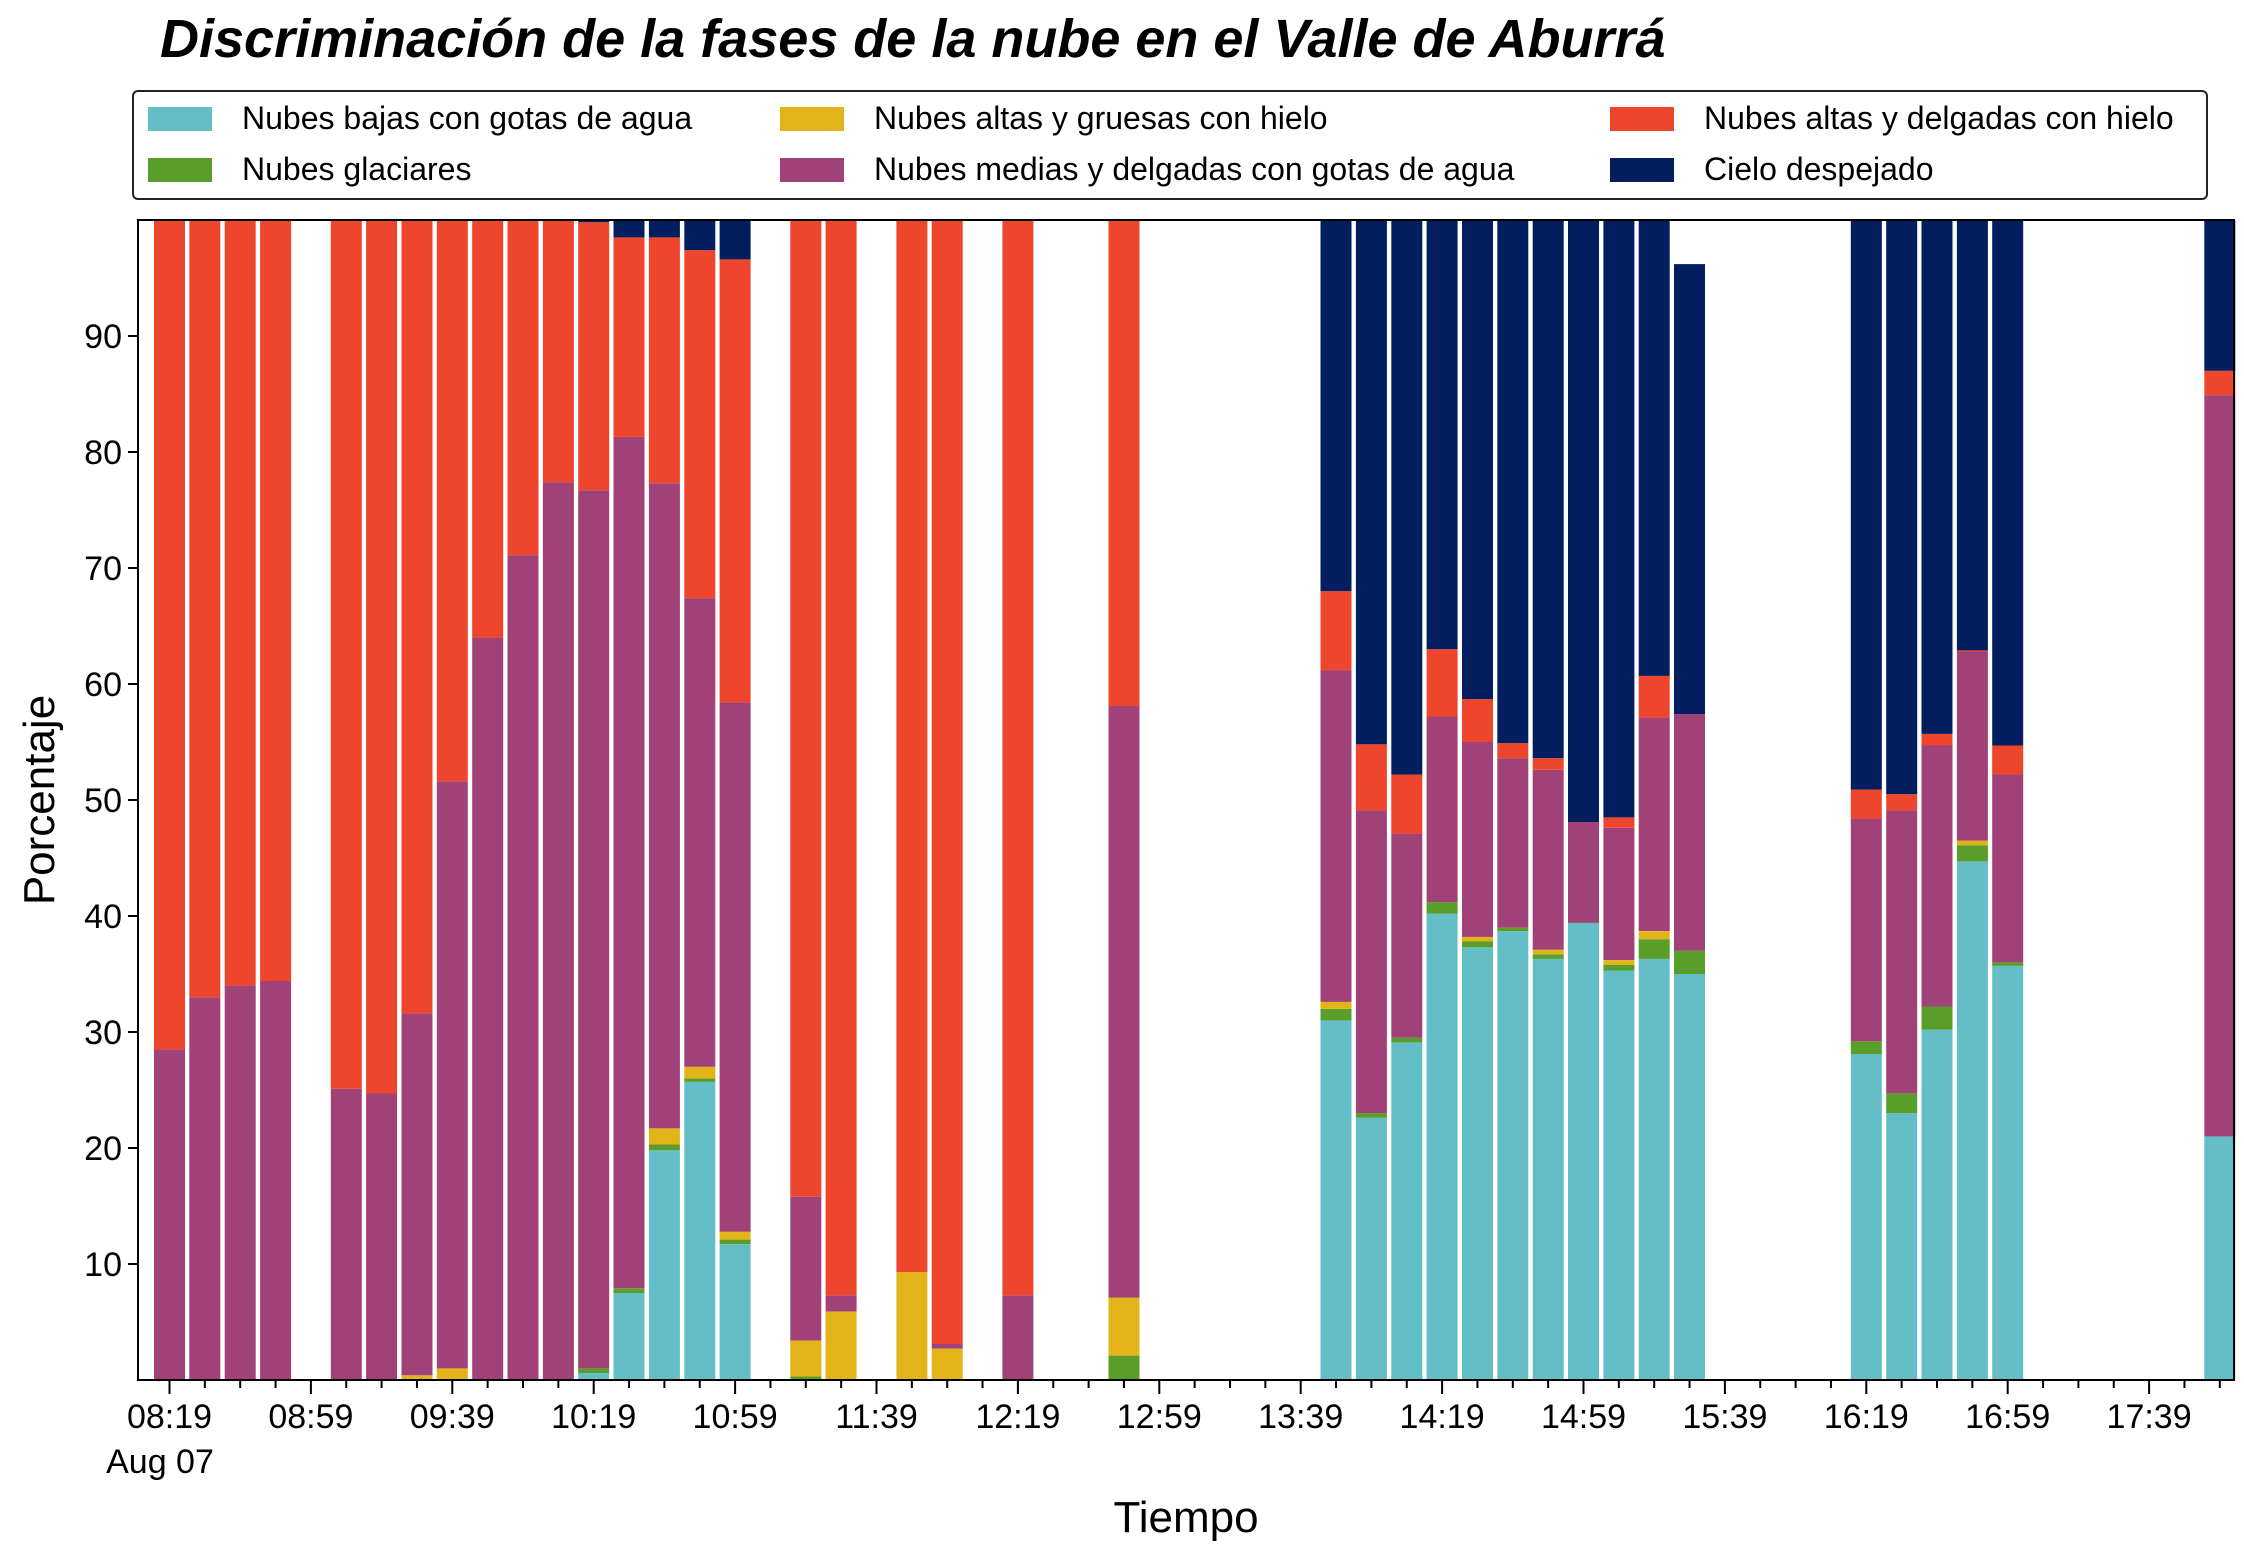 This screenshot has width=2244, height=1559. Describe the element at coordinates (103, 1265) in the screenshot. I see `y-tick-label-10: 10` at that location.